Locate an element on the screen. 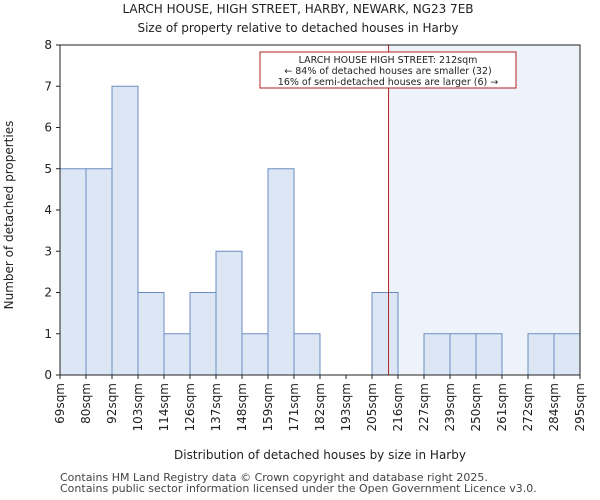  bar-239sqm is located at coordinates (463, 354).